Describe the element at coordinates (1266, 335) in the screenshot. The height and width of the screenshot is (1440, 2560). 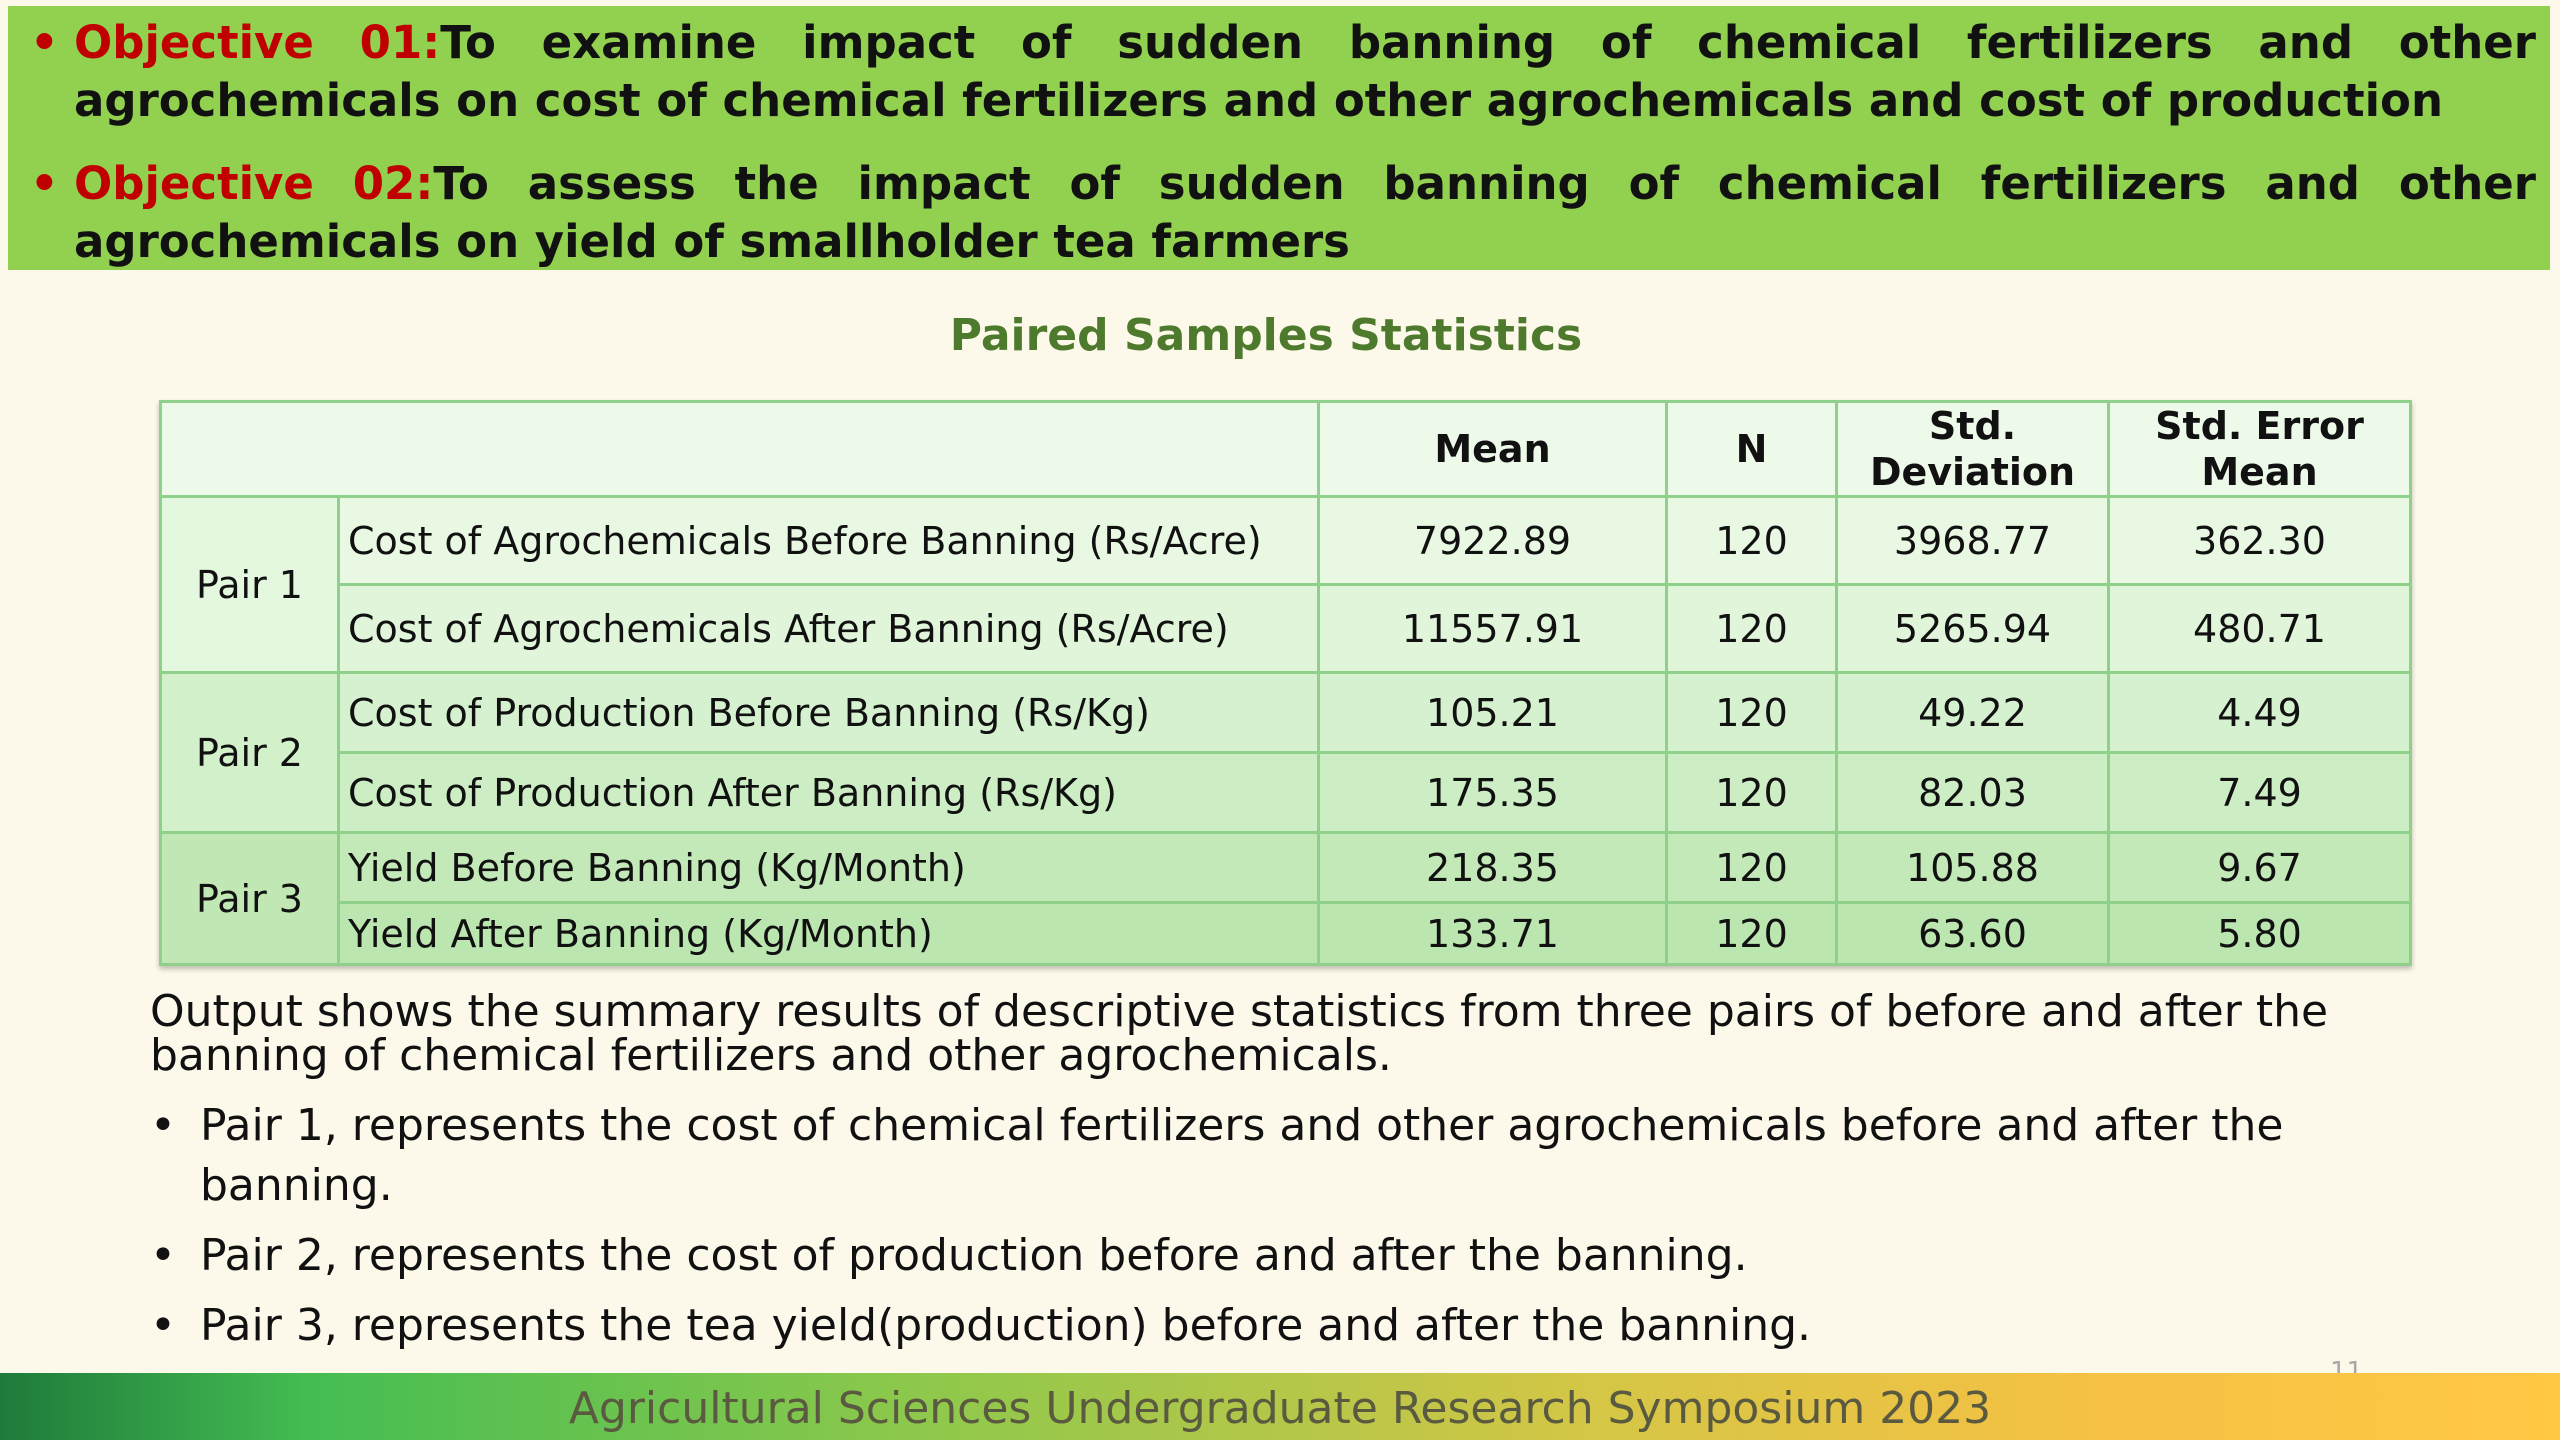
I see `table-title: Paired Samples Statistics` at that location.